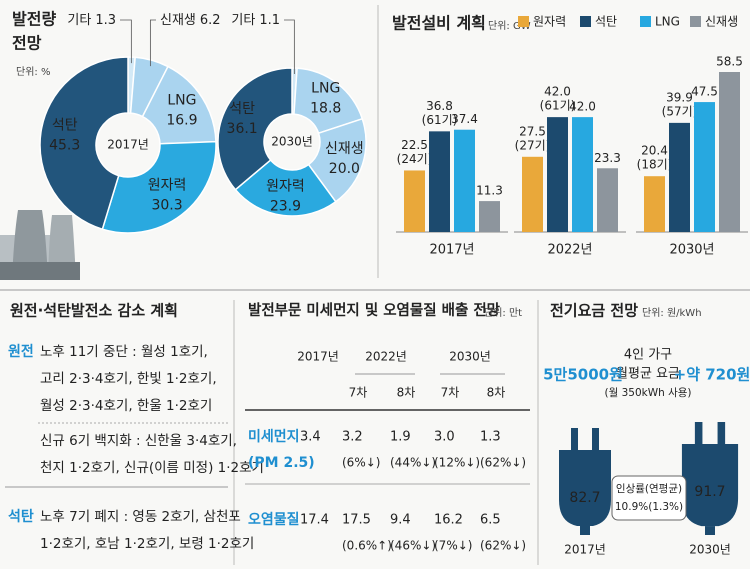 The width and height of the screenshot is (750, 569). Describe the element at coordinates (647, 393) in the screenshot. I see `household-line: (월 350kWh 사용)` at that location.